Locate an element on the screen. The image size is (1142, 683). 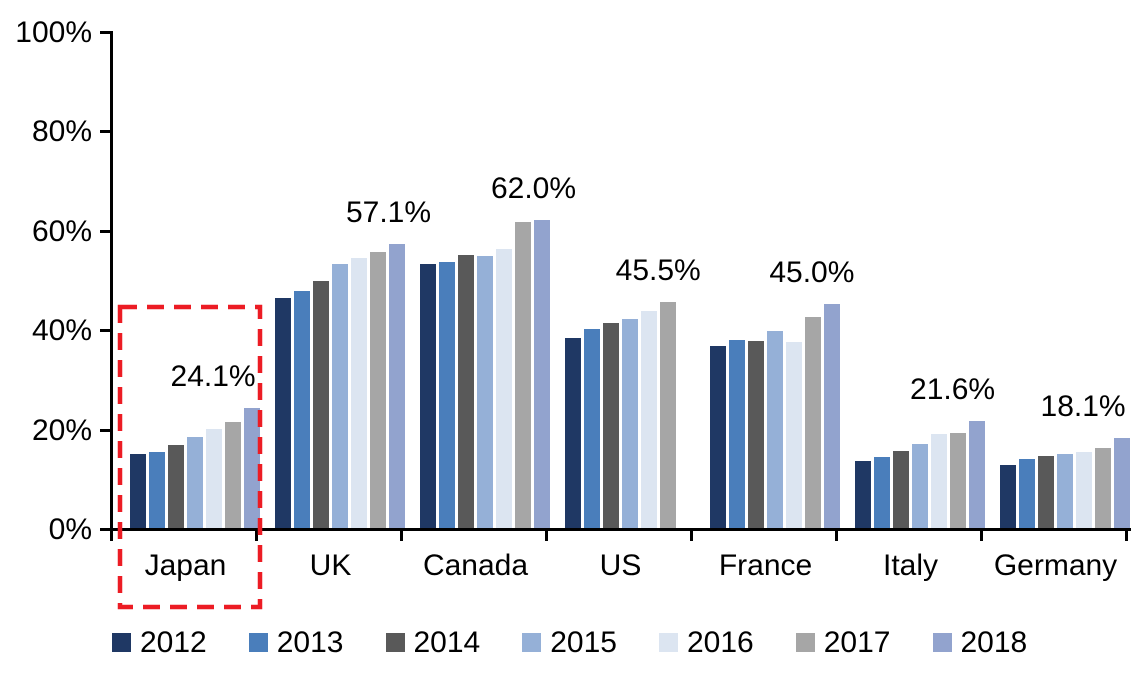
legend-item-2017: 2017 is located at coordinates (843, 642).